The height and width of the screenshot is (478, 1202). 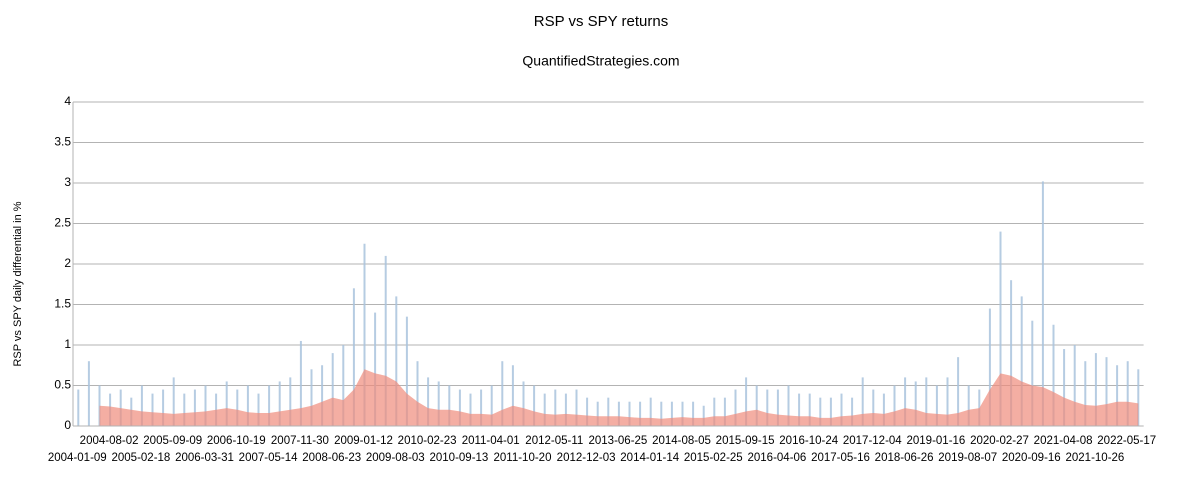 I want to click on x-tick-label: 2022-05-17, so click(x=1126, y=441).